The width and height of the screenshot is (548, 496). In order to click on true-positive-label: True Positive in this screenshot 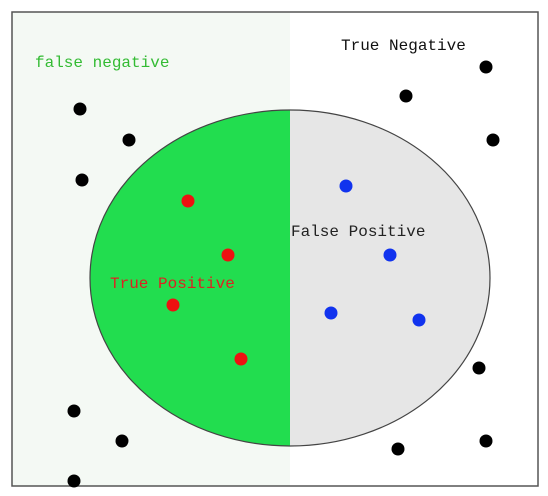, I will do `click(172, 284)`.